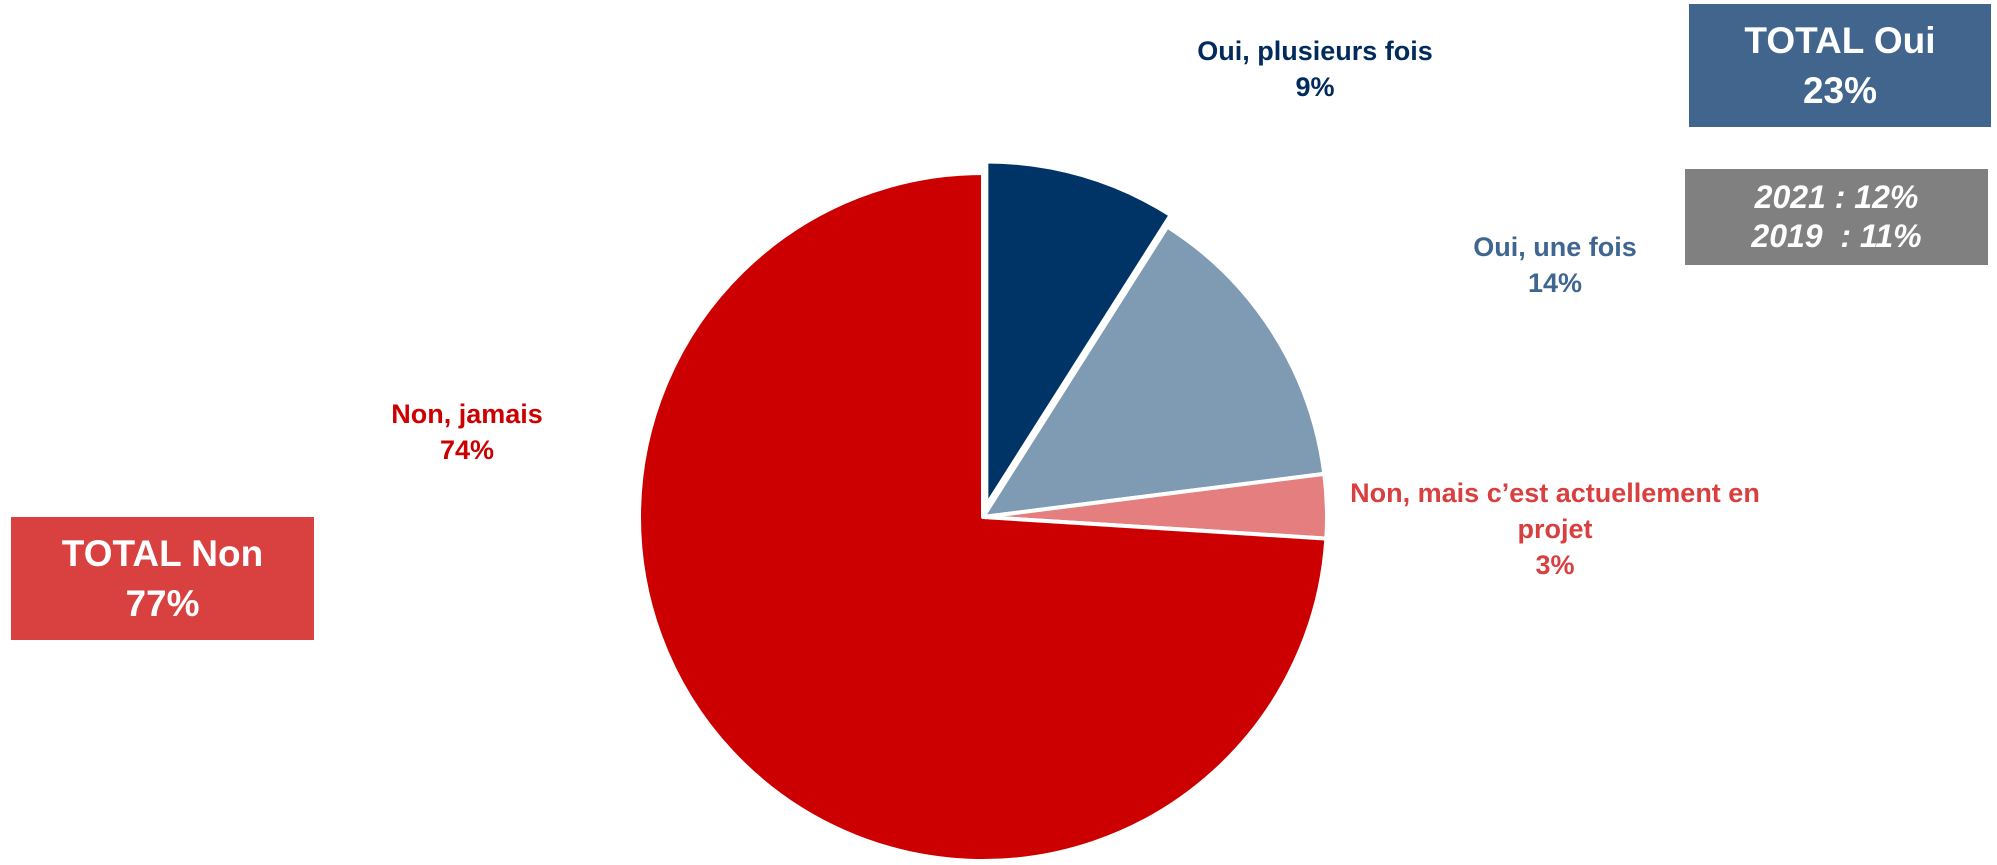 Image resolution: width=1997 pixels, height=865 pixels. Describe the element at coordinates (1078, 333) in the screenshot. I see `slice-oui-plusieurs-fois` at that location.